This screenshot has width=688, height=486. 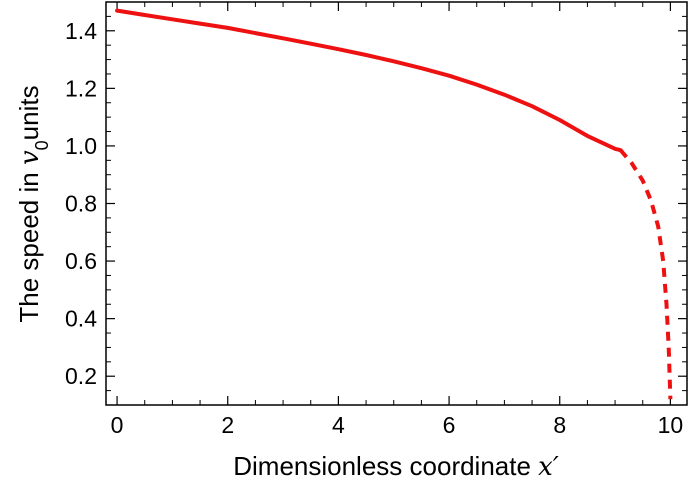 I want to click on x-tick-label: 10, so click(x=671, y=425).